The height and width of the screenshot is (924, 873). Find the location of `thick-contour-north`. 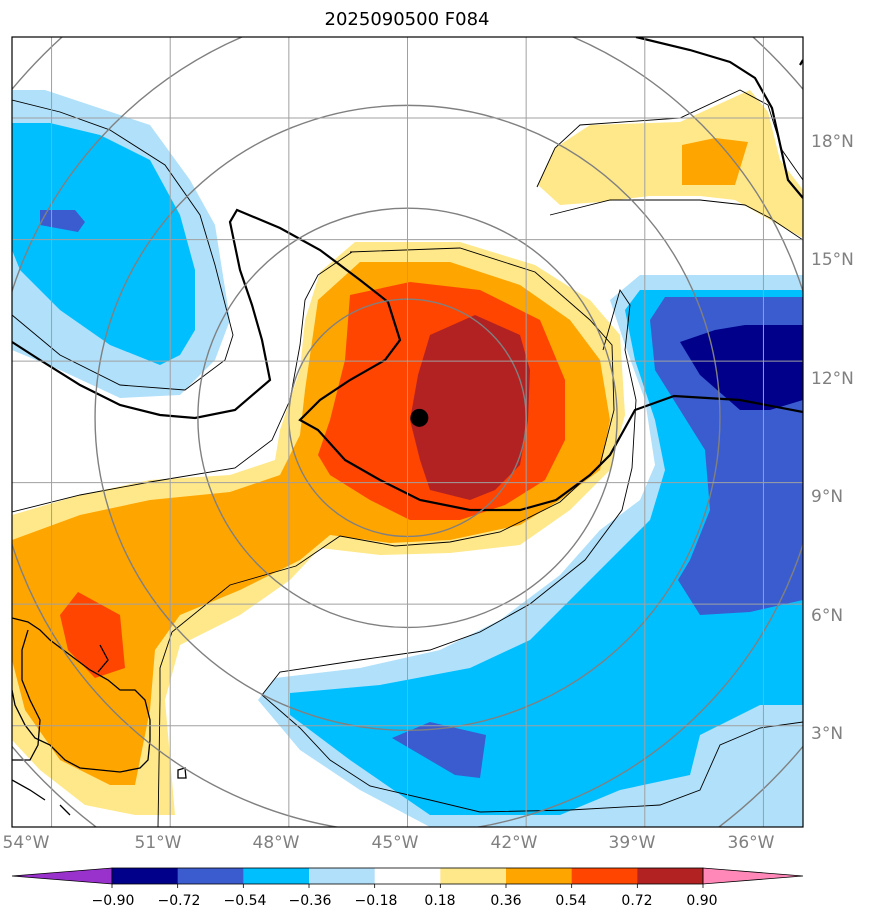

thick-contour-north is located at coordinates (719, 118).